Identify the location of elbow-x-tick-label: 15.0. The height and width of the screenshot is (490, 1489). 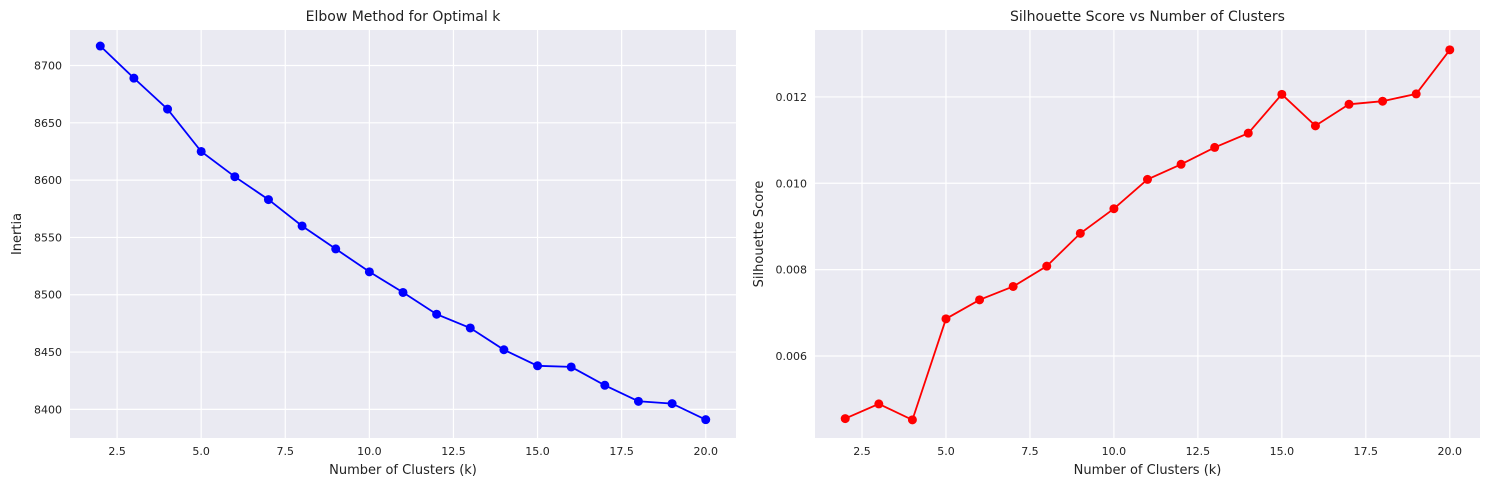
(537, 451).